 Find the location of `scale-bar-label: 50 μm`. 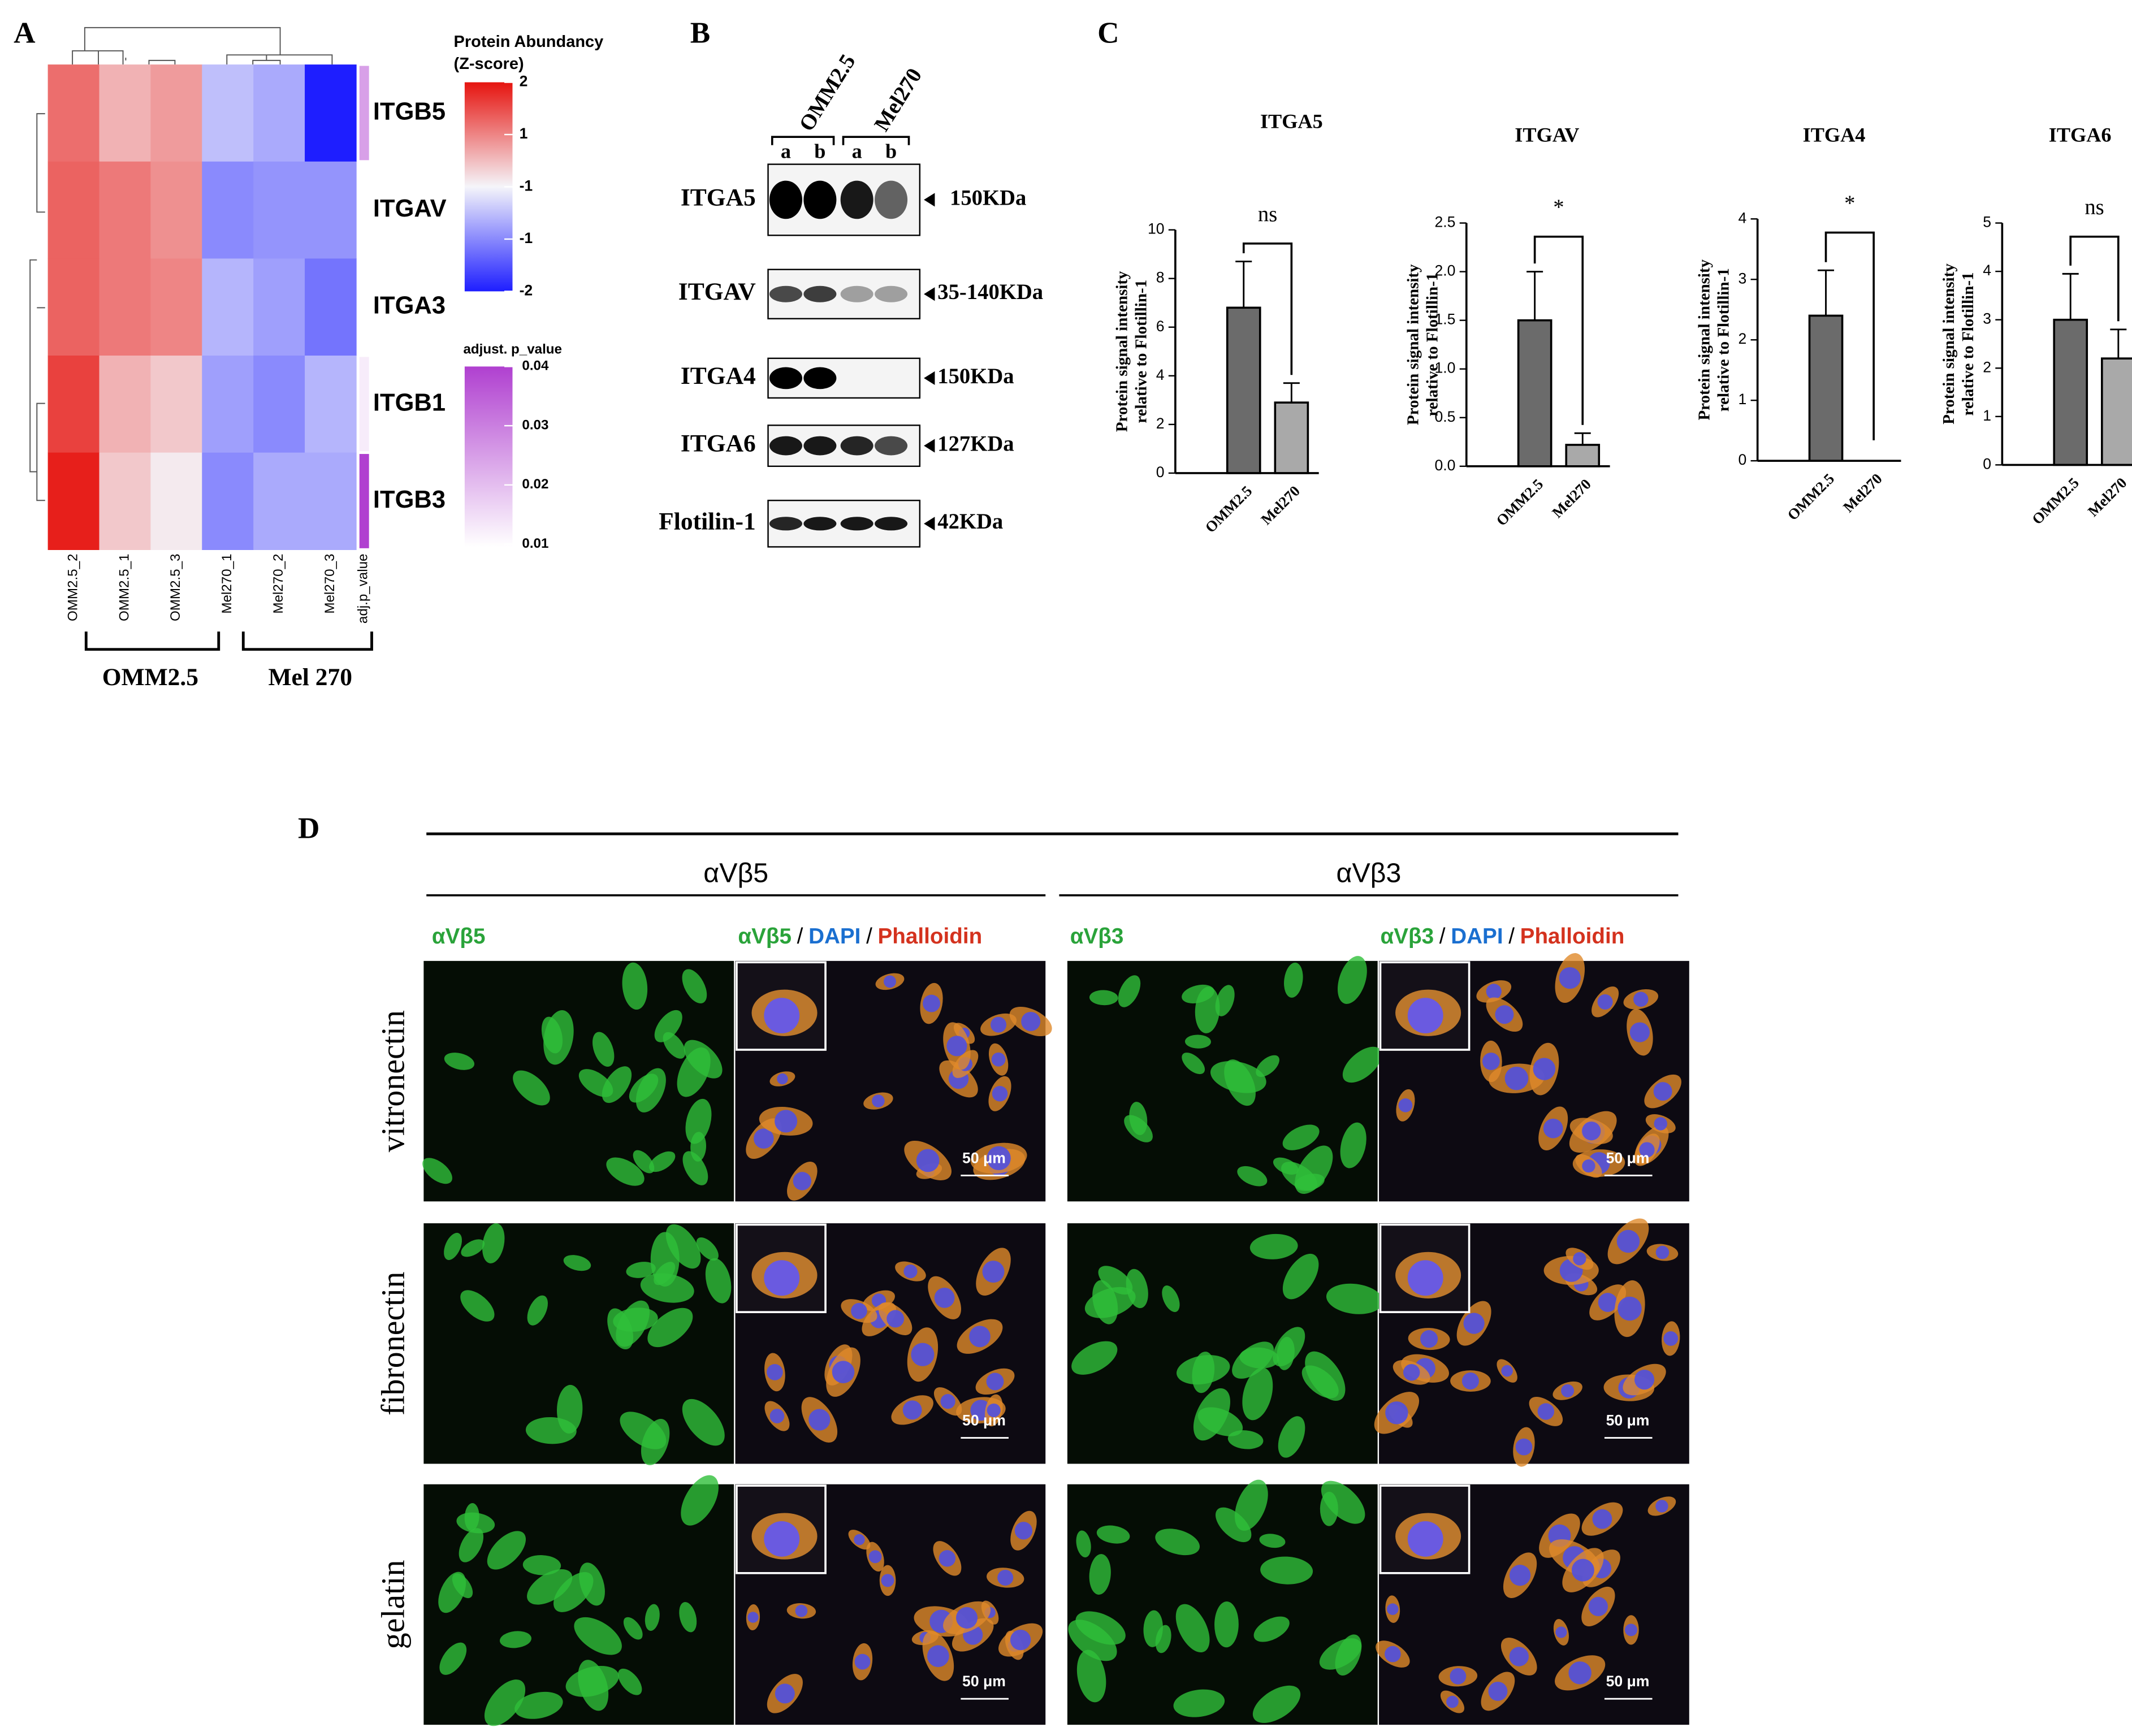

scale-bar-label: 50 μm is located at coordinates (1628, 1157).